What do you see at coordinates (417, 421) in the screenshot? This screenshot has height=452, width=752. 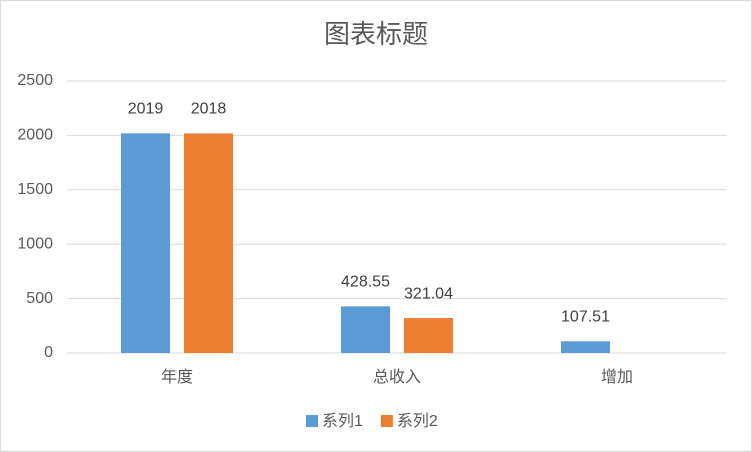 I see `legend-label: 系列2` at bounding box center [417, 421].